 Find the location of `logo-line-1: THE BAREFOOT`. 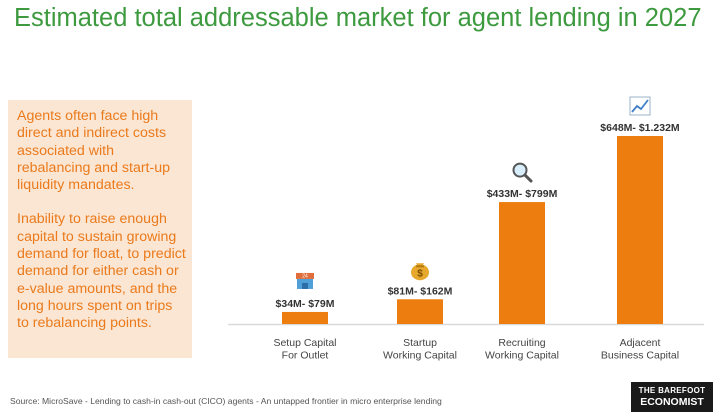

logo-line-1: THE BAREFOOT is located at coordinates (672, 390).